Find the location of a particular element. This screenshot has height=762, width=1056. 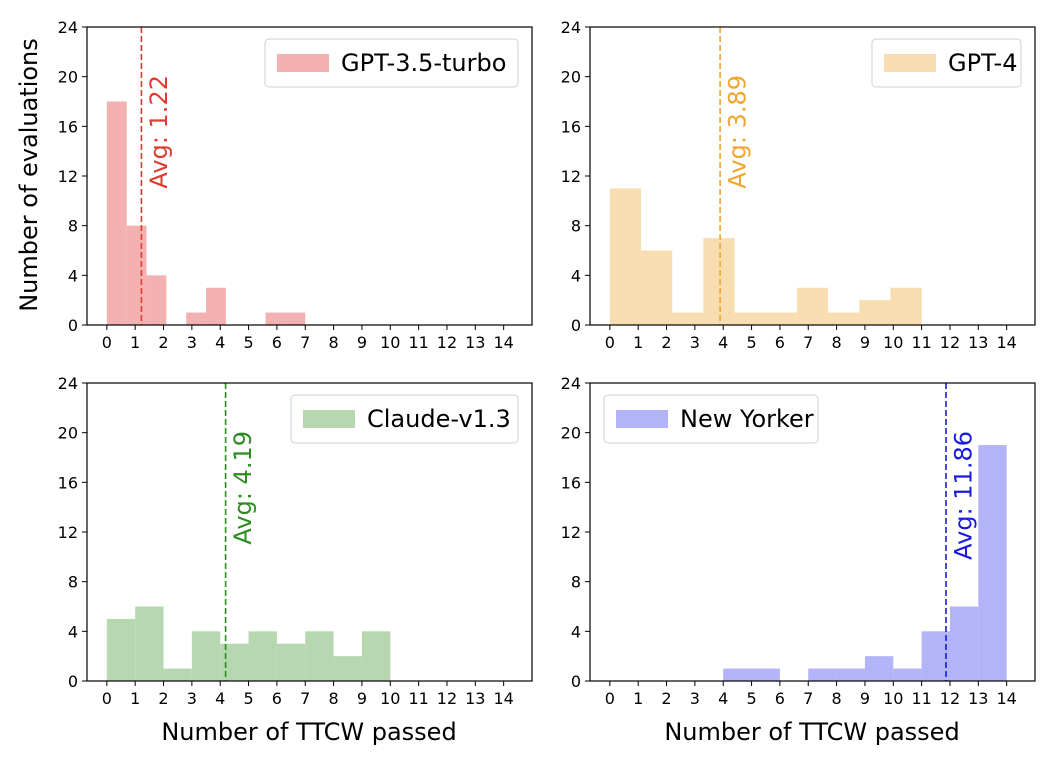

legend-label: GPT-3.5-turbo is located at coordinates (423, 63).